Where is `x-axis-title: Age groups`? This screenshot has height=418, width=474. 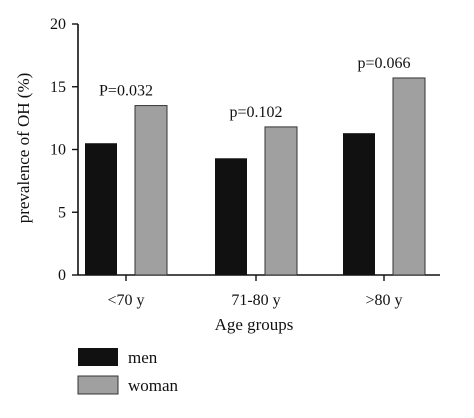 x-axis-title: Age groups is located at coordinates (254, 324).